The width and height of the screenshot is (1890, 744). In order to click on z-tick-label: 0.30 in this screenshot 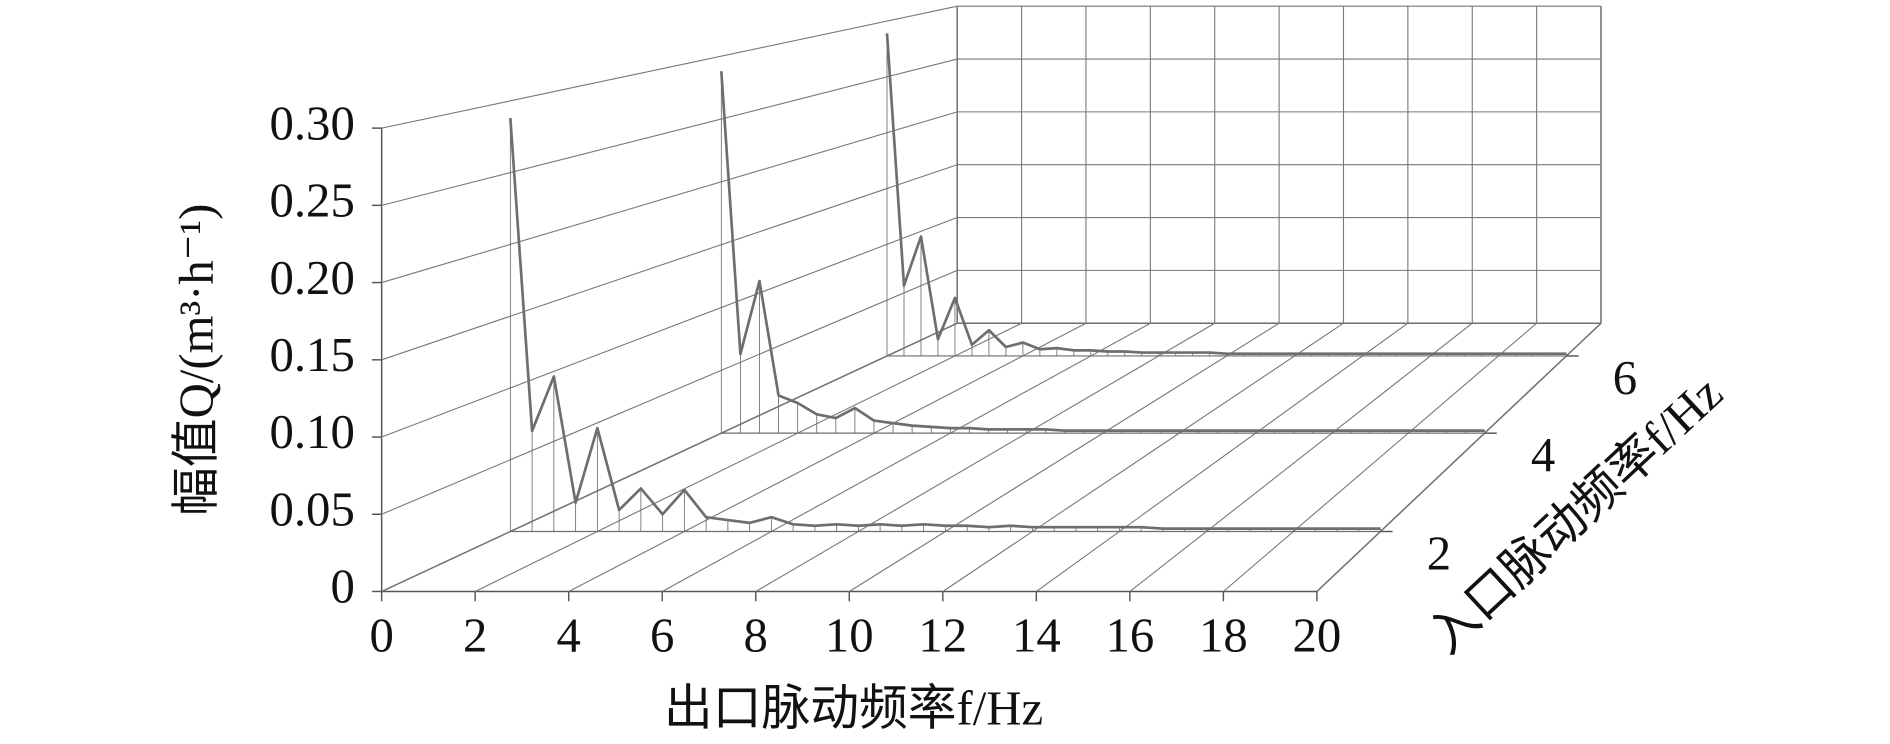, I will do `click(311, 123)`.